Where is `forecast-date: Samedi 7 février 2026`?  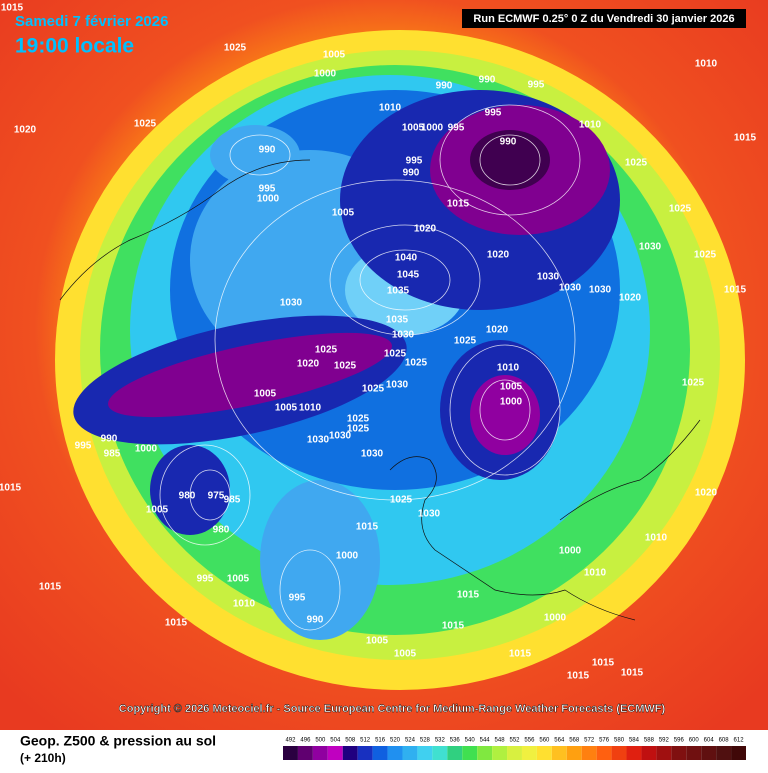
forecast-date: Samedi 7 février 2026 is located at coordinates (91, 21).